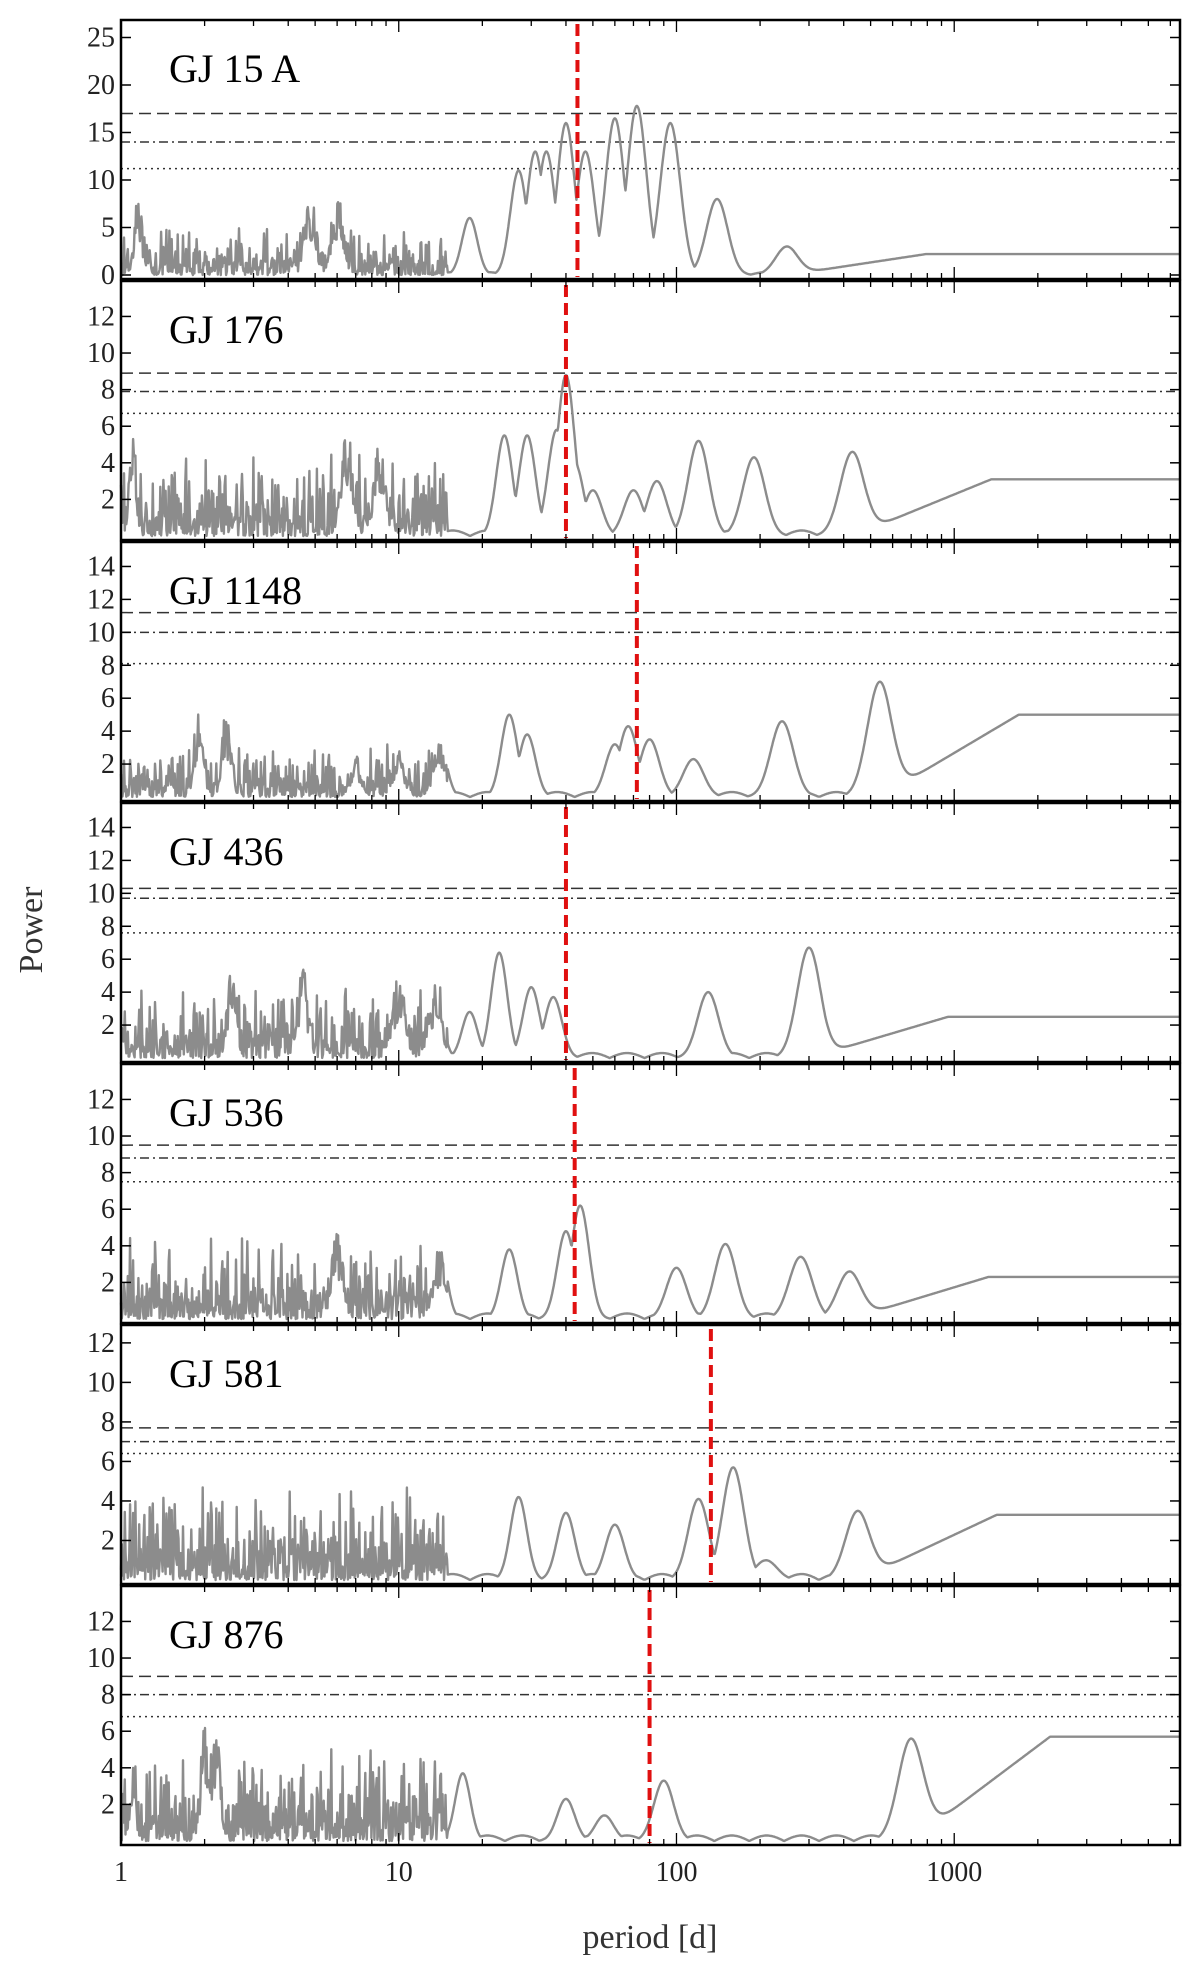  Describe the element at coordinates (548, 1872) in the screenshot. I see `x-tick-labels: 1 10 100 1000` at that location.